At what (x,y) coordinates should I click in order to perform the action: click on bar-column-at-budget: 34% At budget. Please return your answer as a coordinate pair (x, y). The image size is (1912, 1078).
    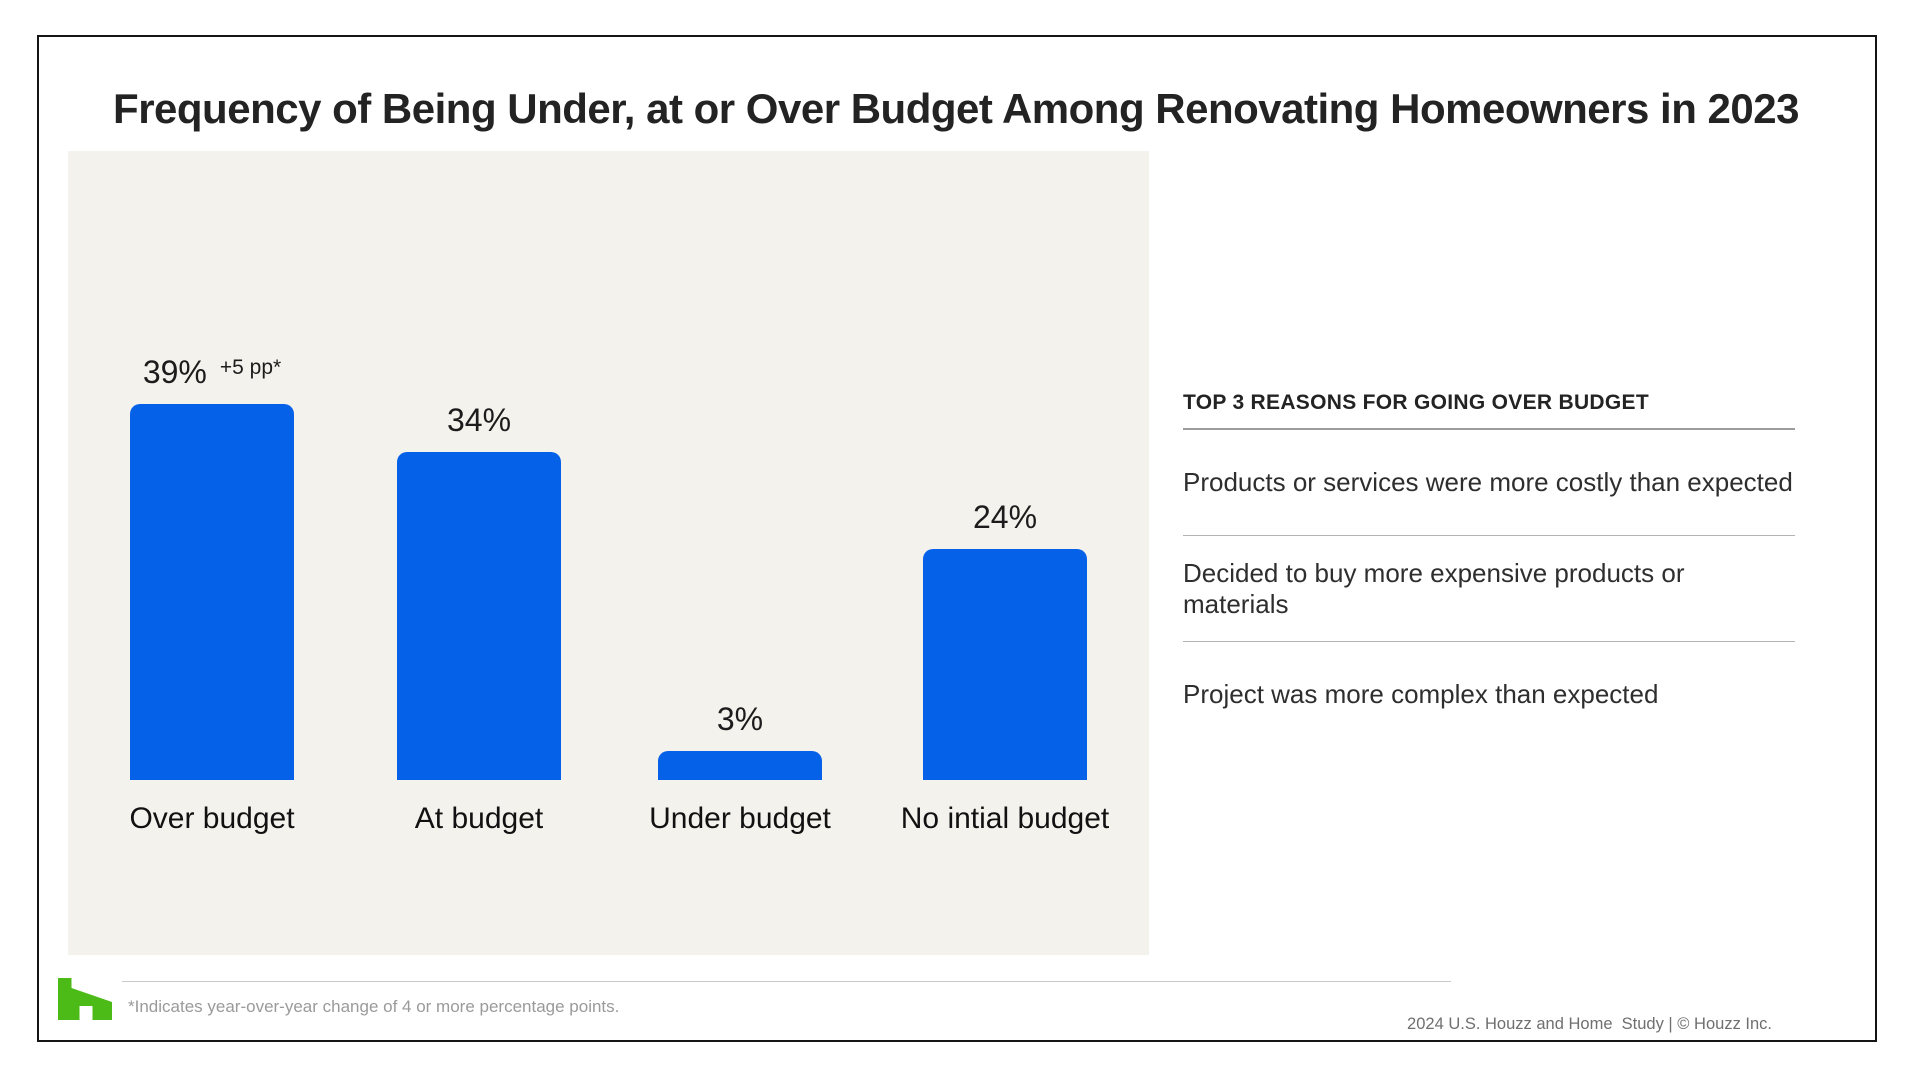
    Looking at the image, I should click on (479, 619).